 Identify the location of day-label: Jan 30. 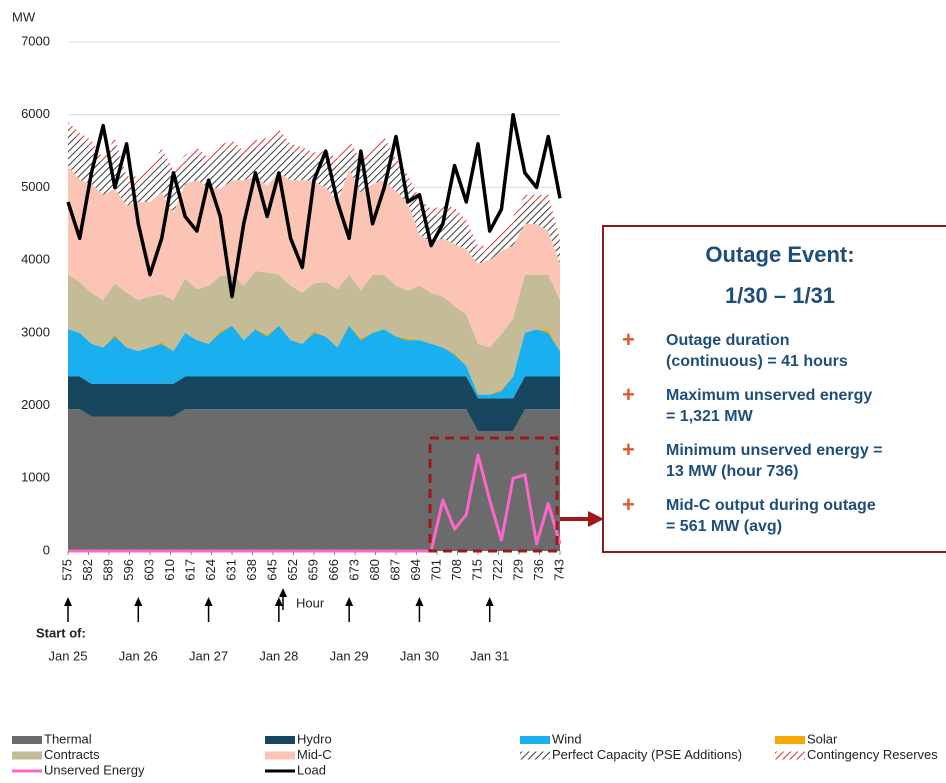
(419, 655).